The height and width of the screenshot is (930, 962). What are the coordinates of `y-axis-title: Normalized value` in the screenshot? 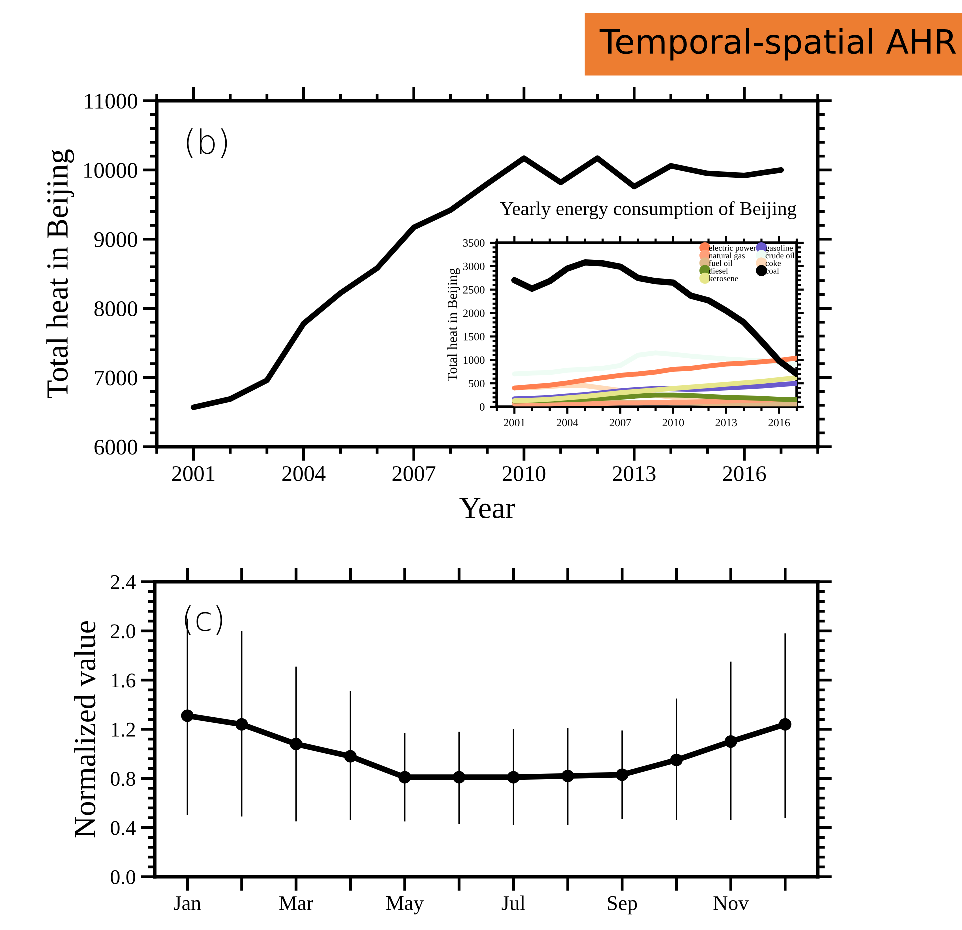 It's located at (85, 730).